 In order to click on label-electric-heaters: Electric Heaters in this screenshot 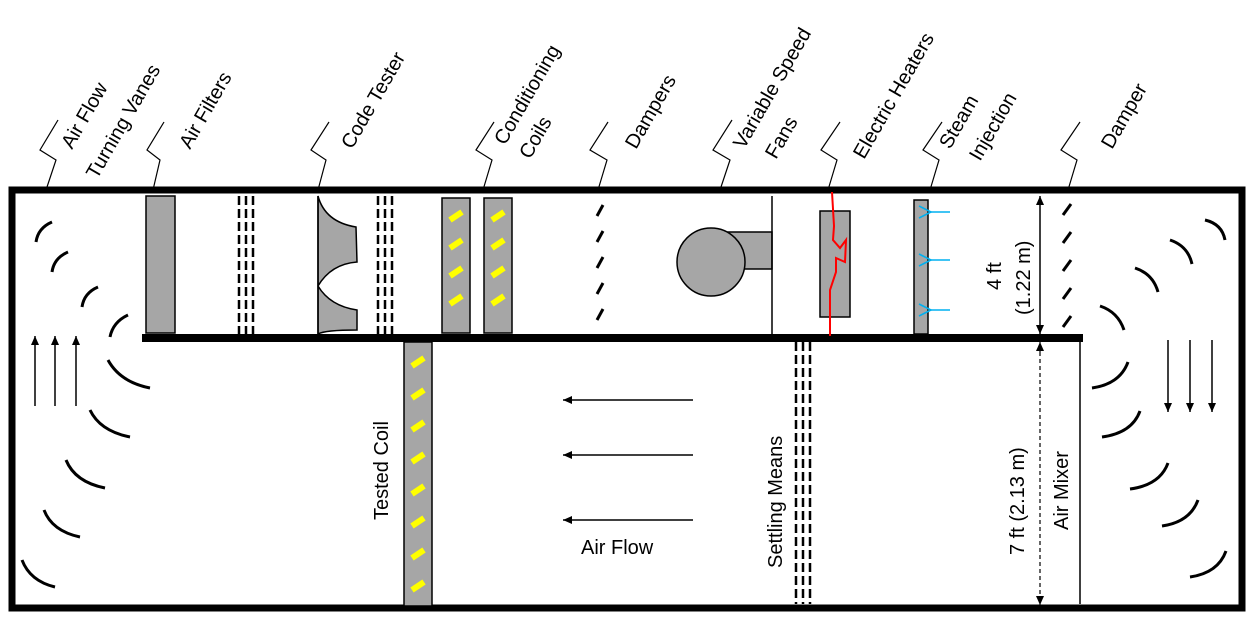, I will do `click(894, 95)`.